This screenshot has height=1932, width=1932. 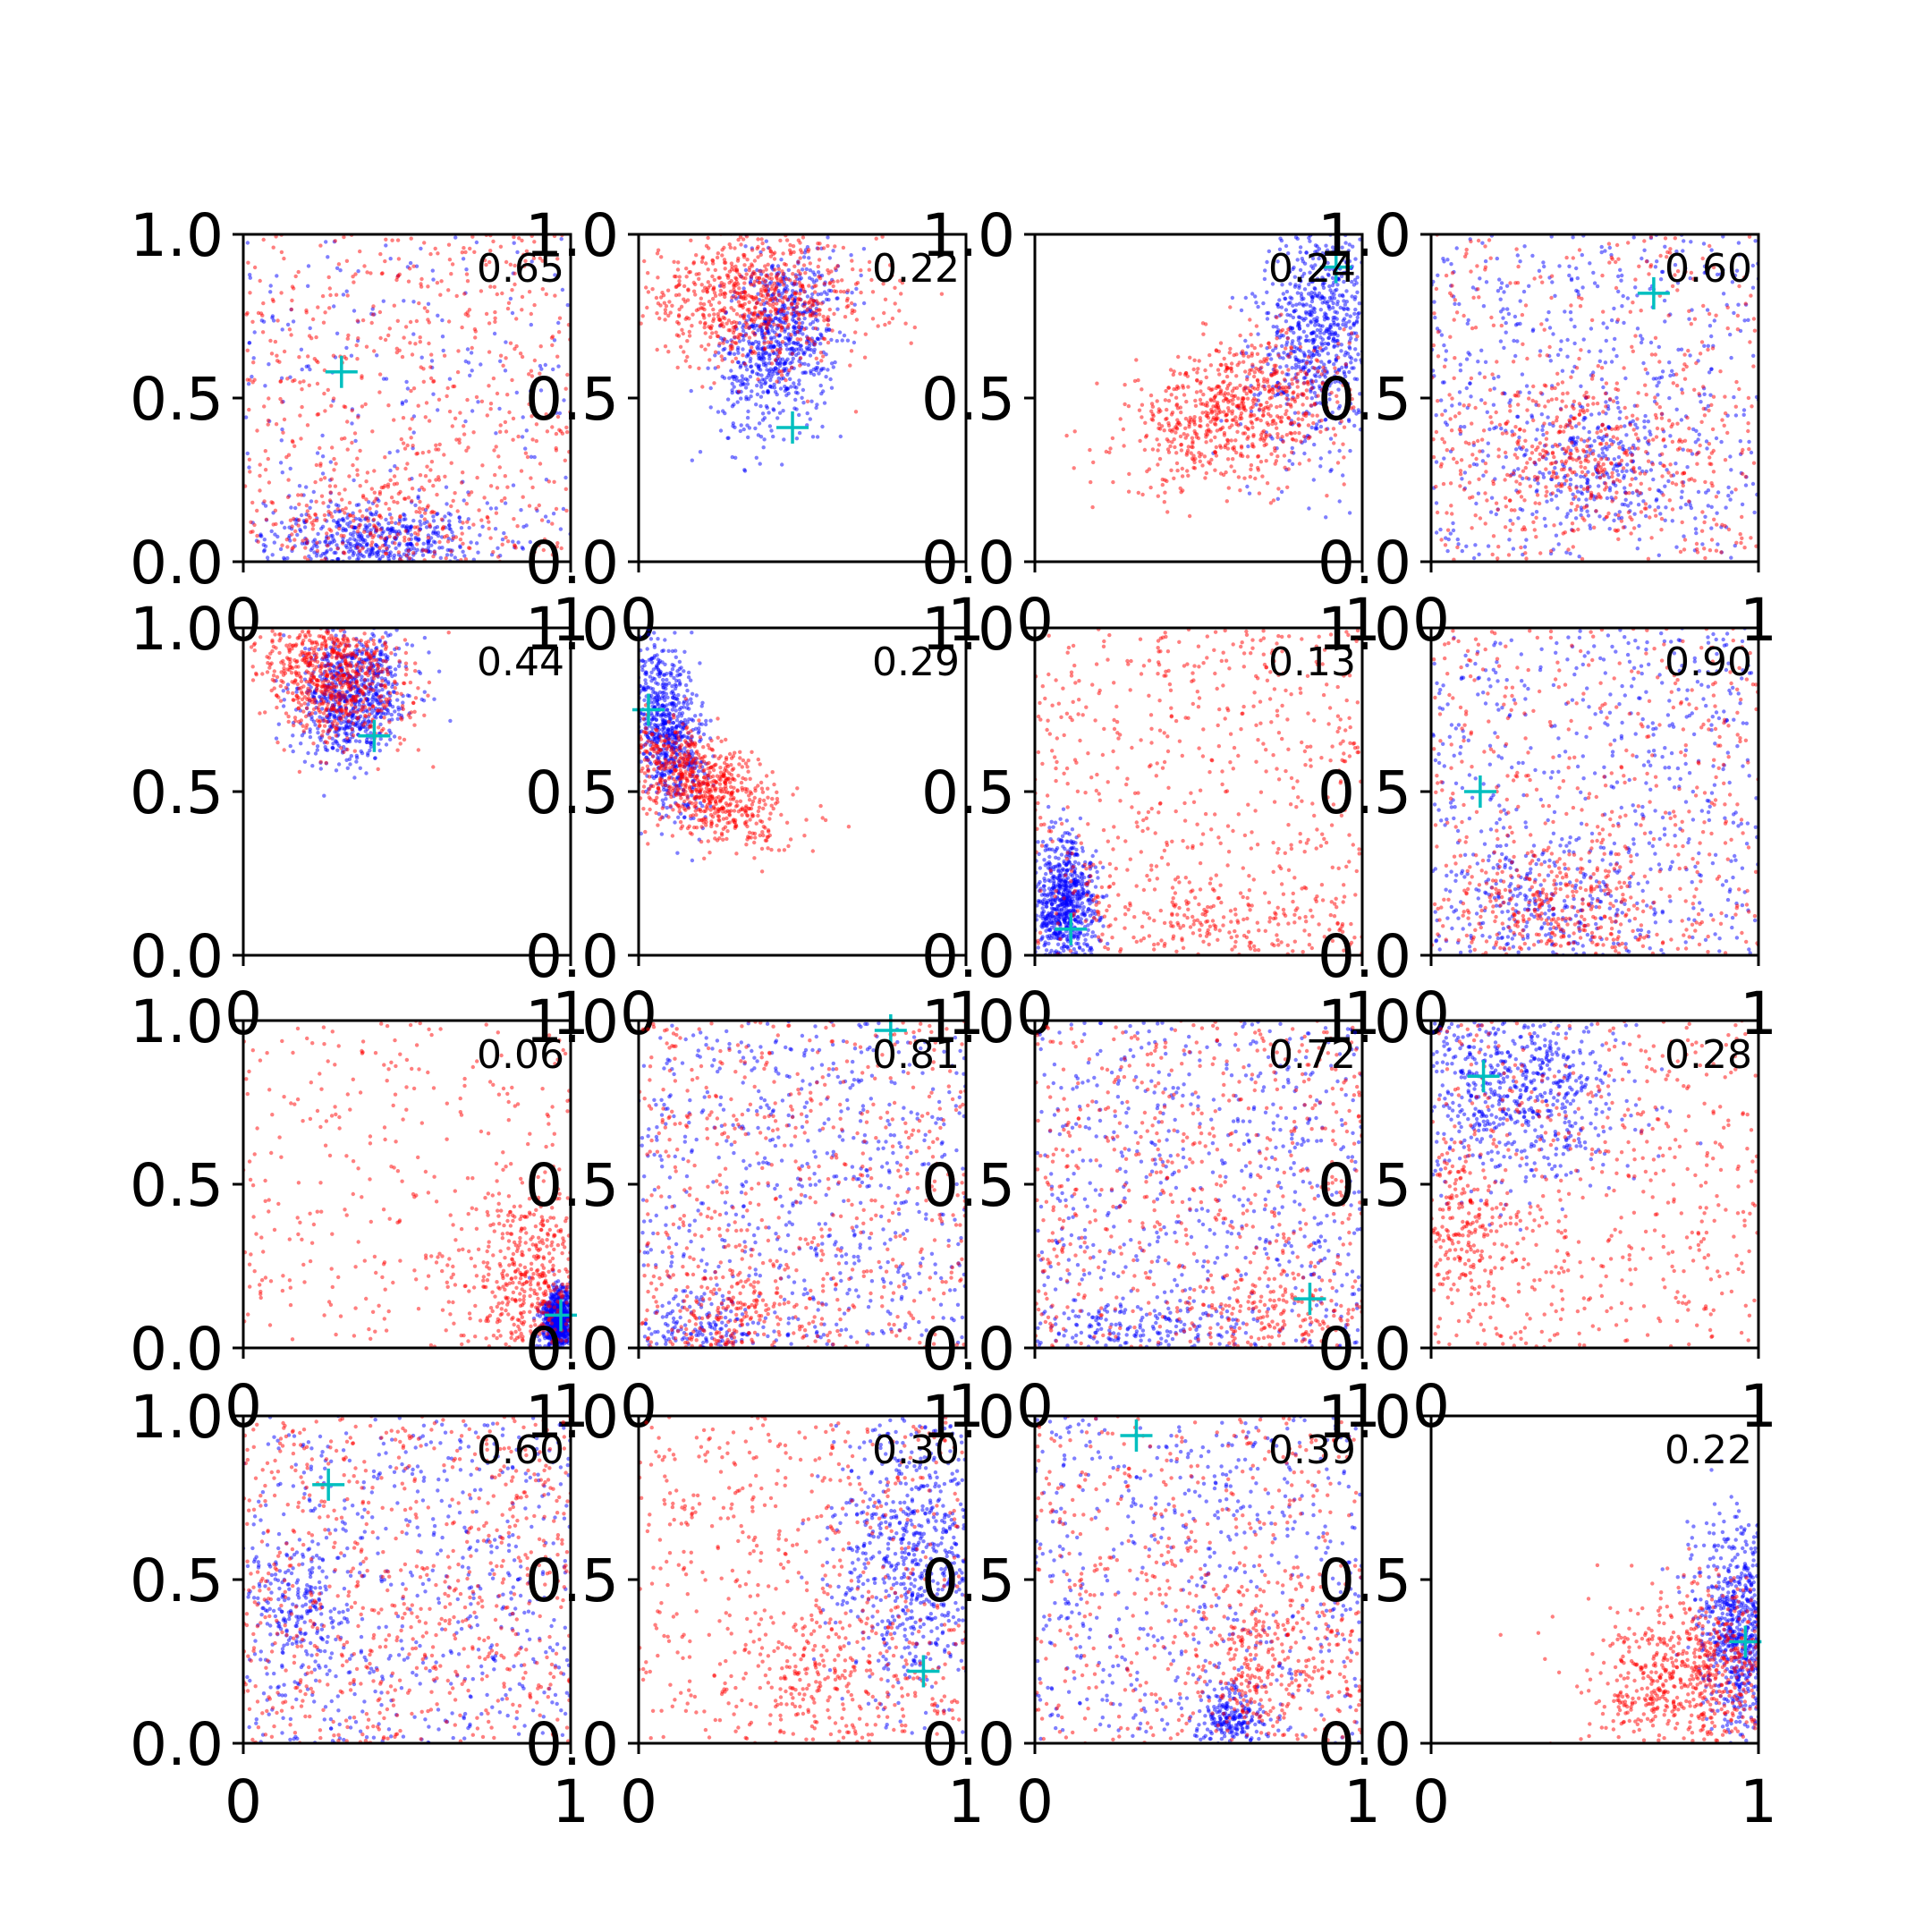 What do you see at coordinates (1151, 428) in the screenshot?
I see `panel-3: 0.240 10.00.51.0` at bounding box center [1151, 428].